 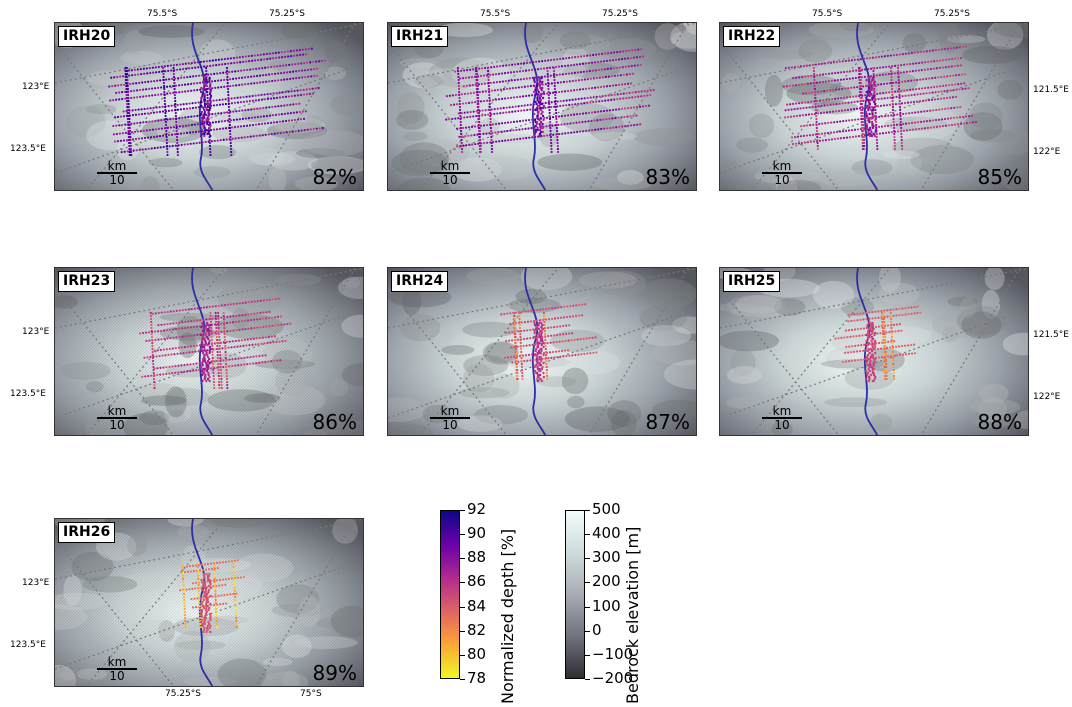 What do you see at coordinates (874, 351) in the screenshot?
I see `map-panel: IRH25 88% km 10` at bounding box center [874, 351].